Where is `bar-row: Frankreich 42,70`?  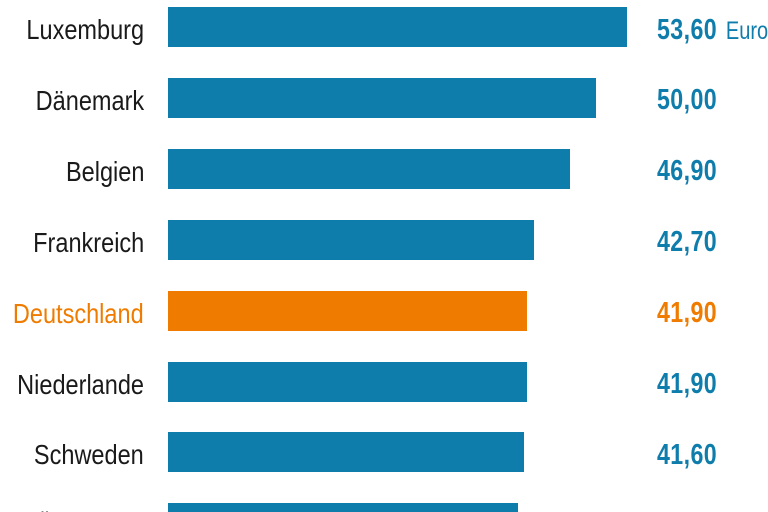 bar-row: Frankreich 42,70 is located at coordinates (384, 239).